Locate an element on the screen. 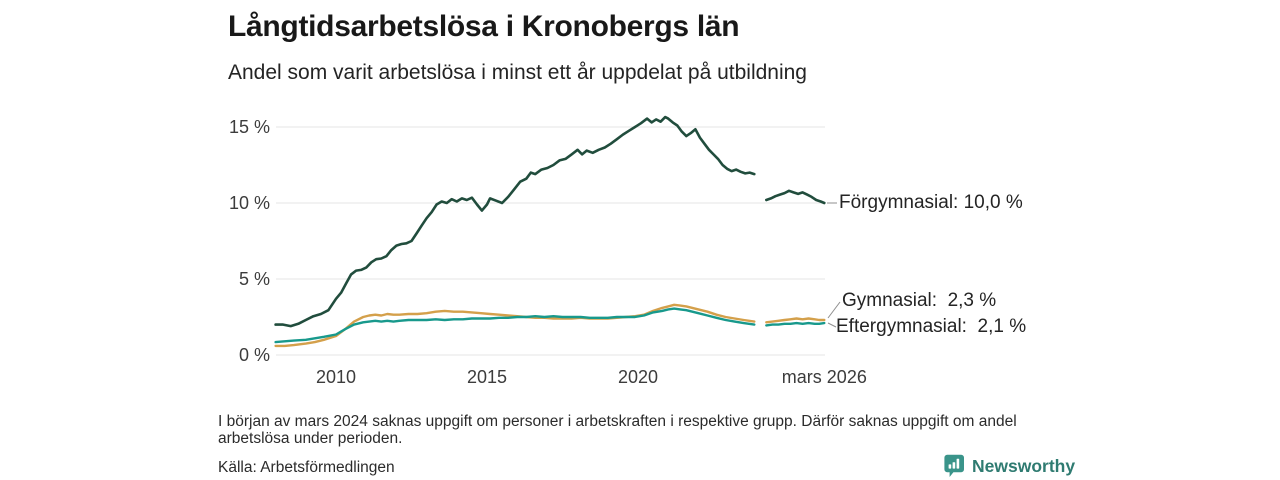 The height and width of the screenshot is (480, 1280). newsworthy-branding: Newsworthy is located at coordinates (1009, 466).